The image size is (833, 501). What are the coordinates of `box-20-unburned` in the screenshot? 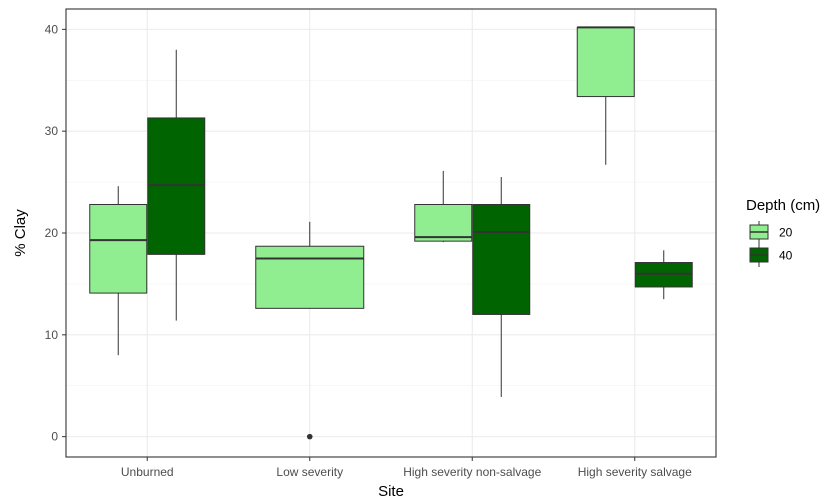 It's located at (118, 271).